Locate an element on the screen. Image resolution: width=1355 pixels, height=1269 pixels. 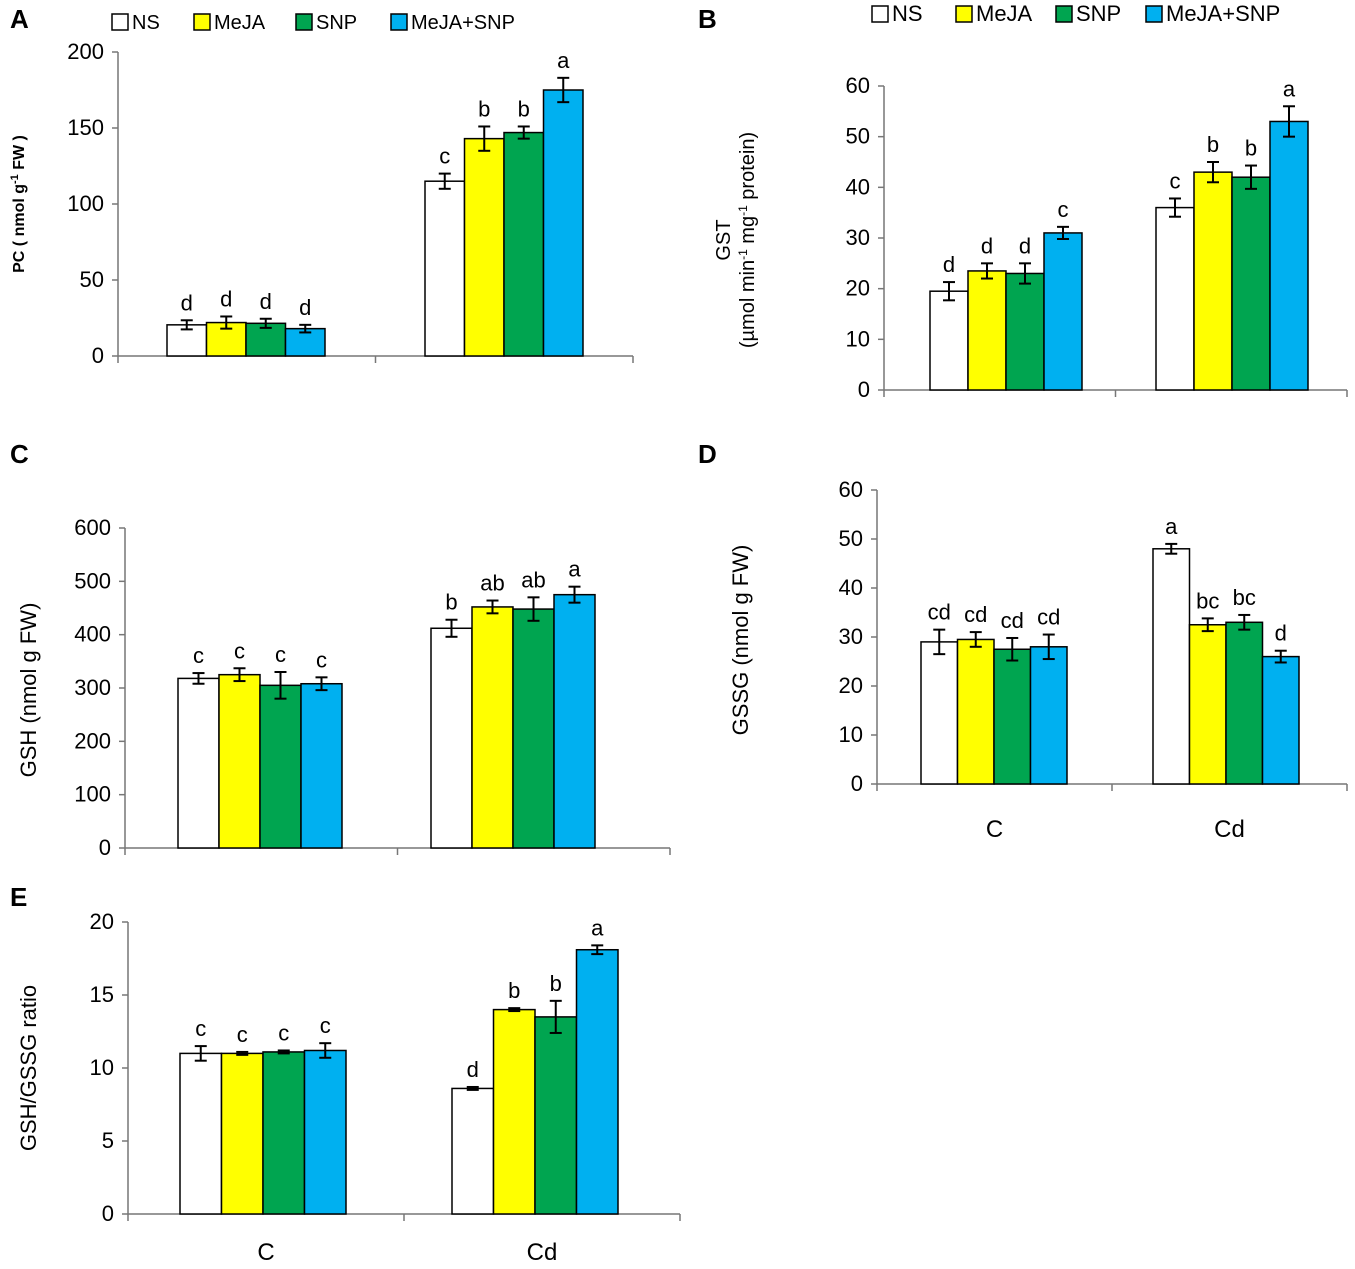
panel-label: D is located at coordinates (707, 454).